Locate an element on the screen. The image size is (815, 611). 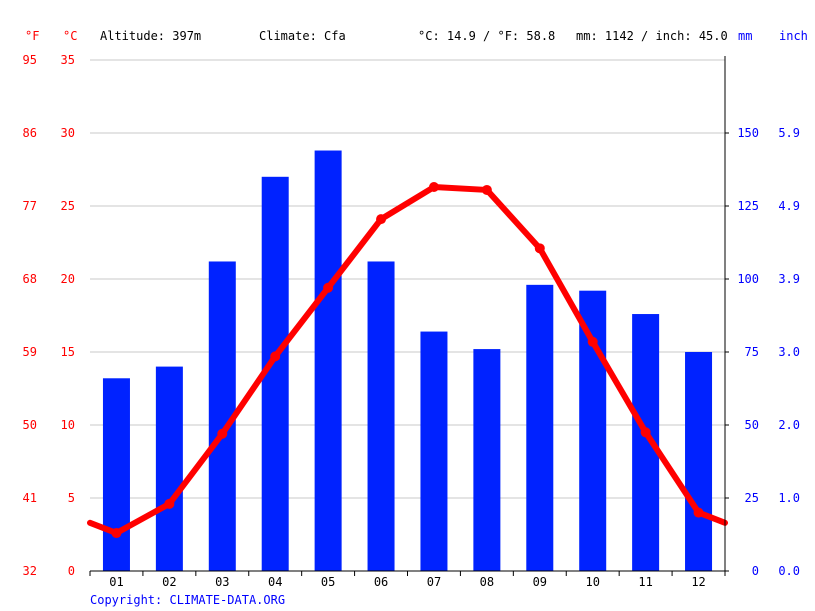
y-tick-mm: 150 is located at coordinates (748, 133).